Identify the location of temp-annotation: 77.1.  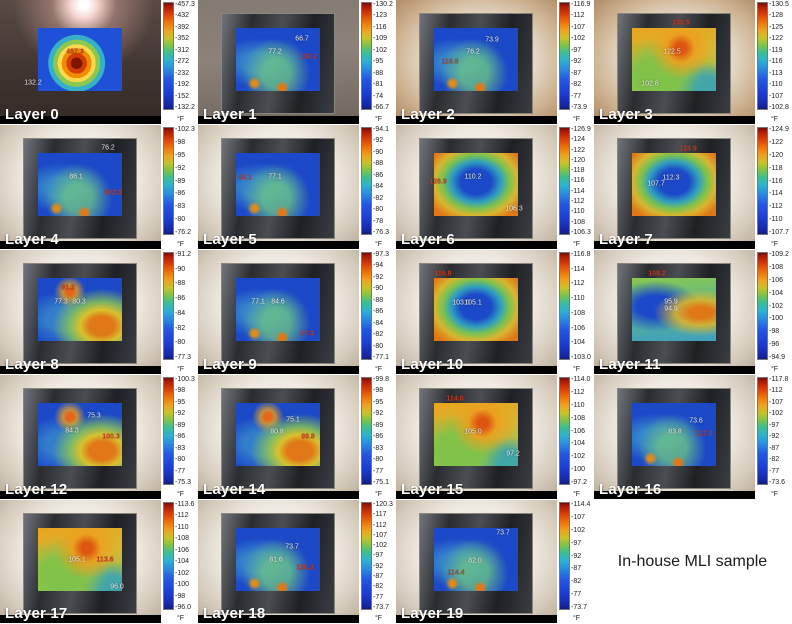
(258, 302).